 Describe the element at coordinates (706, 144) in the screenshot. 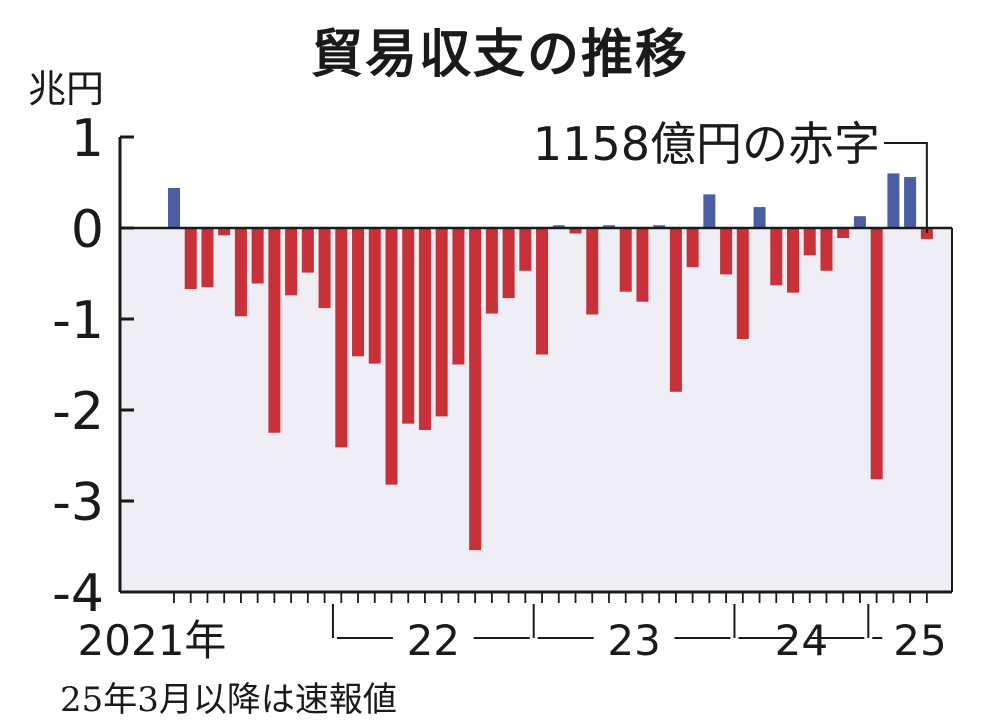

I see `deficit-annotation: 1158億円の赤字` at that location.